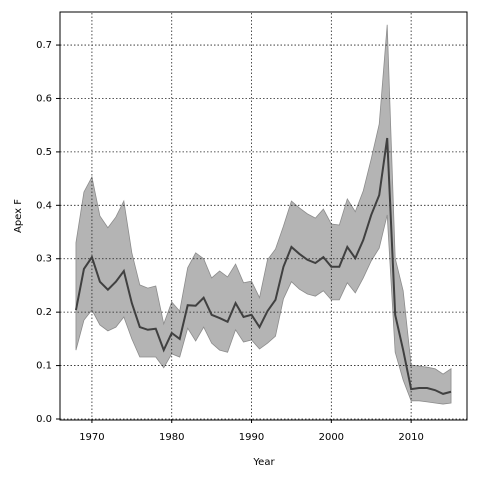 The image size is (480, 480). I want to click on y-tick-label: 0.6, so click(44, 98).